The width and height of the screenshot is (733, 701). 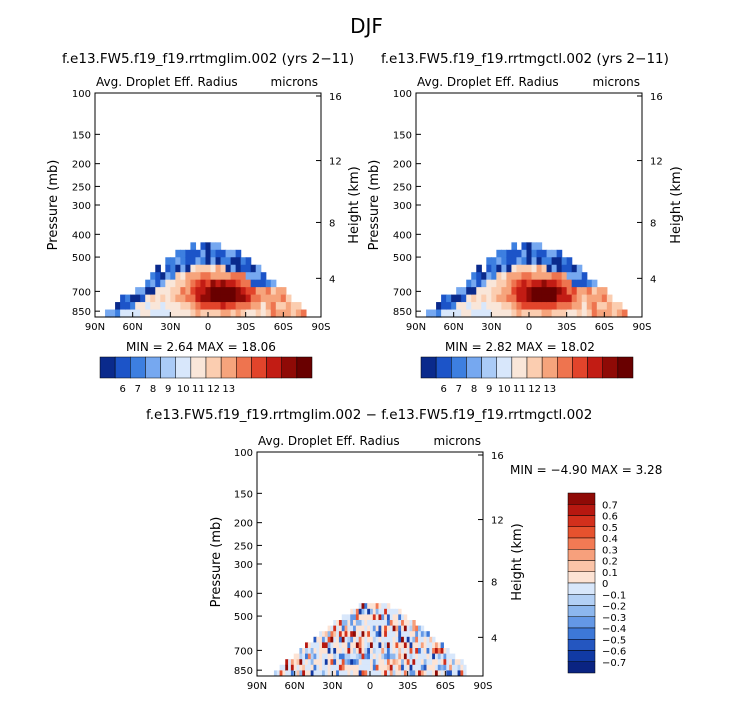 I want to click on panel1-units: microns, so click(x=295, y=82).